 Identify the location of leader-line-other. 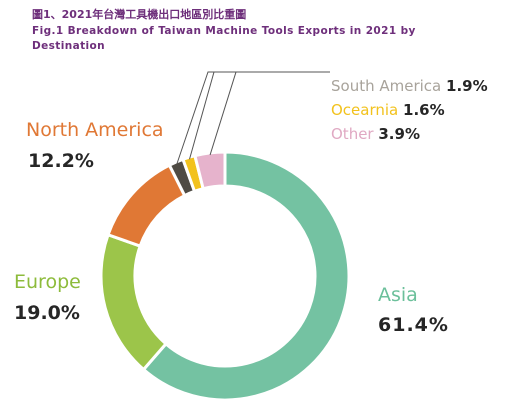
(223, 113).